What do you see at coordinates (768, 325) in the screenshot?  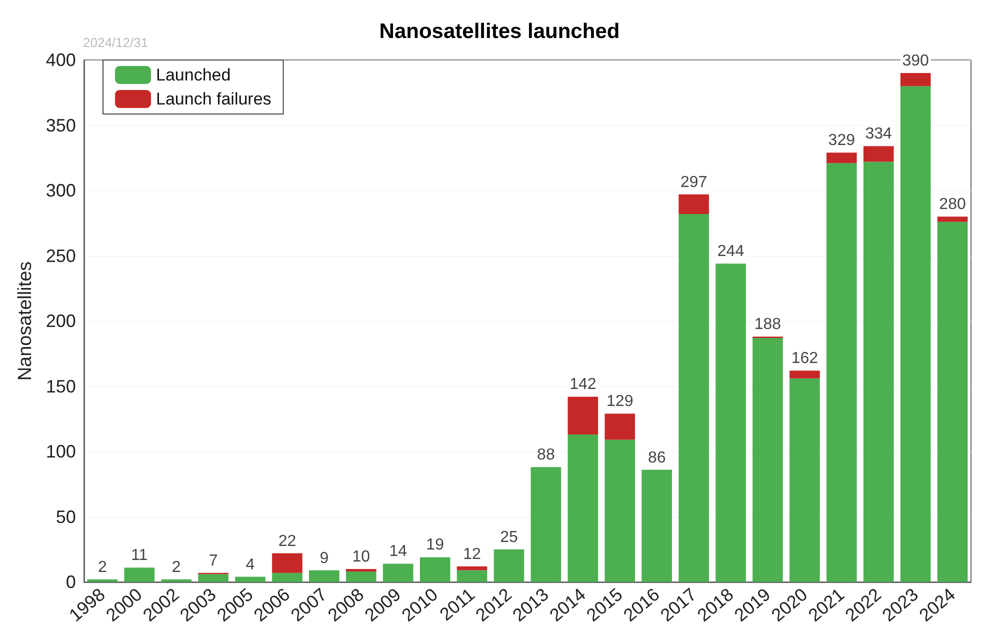 I see `total-label: 188` at bounding box center [768, 325].